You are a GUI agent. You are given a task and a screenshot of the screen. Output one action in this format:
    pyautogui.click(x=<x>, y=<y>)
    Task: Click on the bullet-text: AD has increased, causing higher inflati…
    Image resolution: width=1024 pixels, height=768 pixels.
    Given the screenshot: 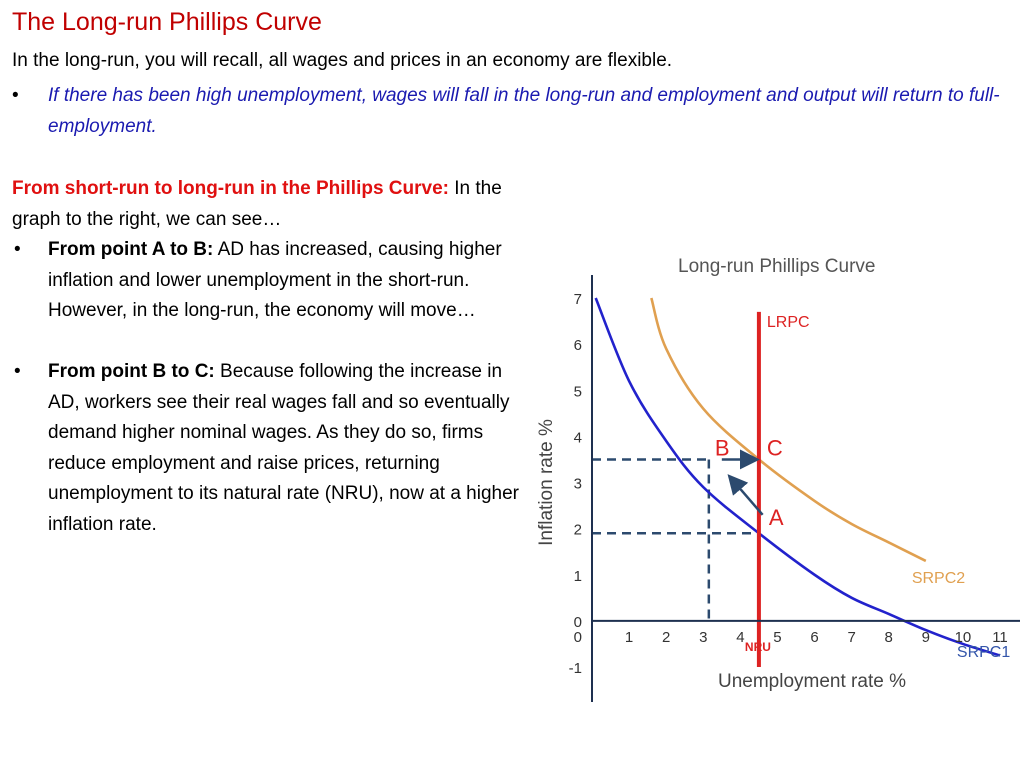 What is the action you would take?
    pyautogui.click(x=275, y=280)
    